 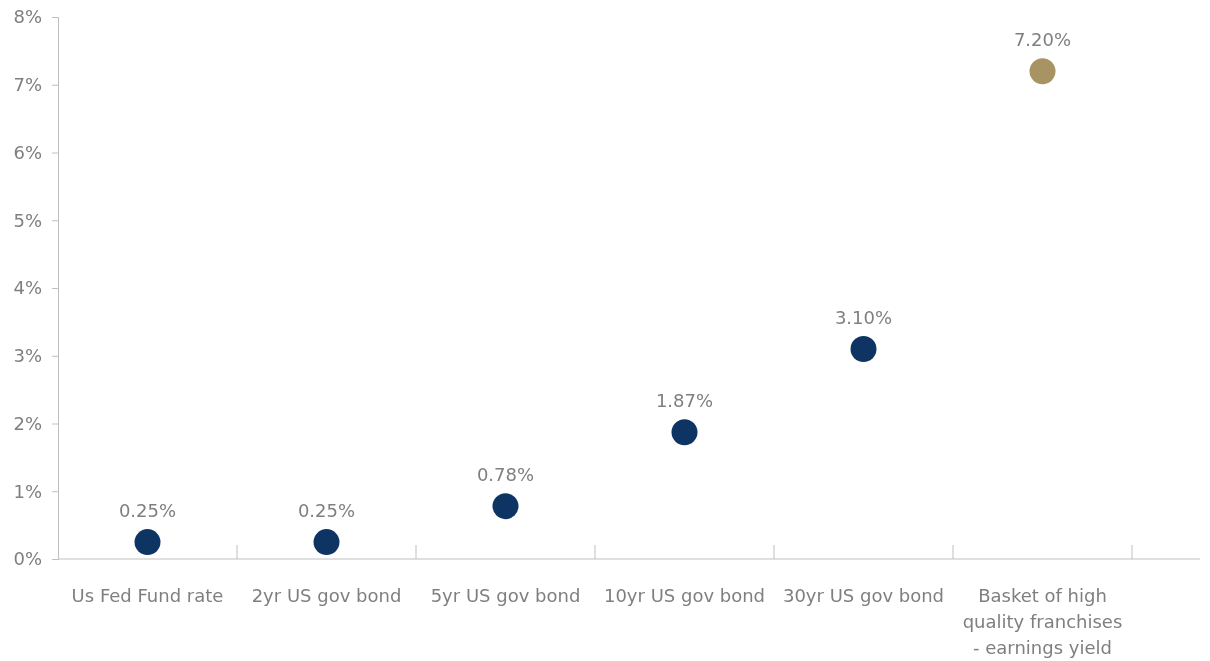 What do you see at coordinates (863, 595) in the screenshot?
I see `x-tick-label: 30yr US gov bond` at bounding box center [863, 595].